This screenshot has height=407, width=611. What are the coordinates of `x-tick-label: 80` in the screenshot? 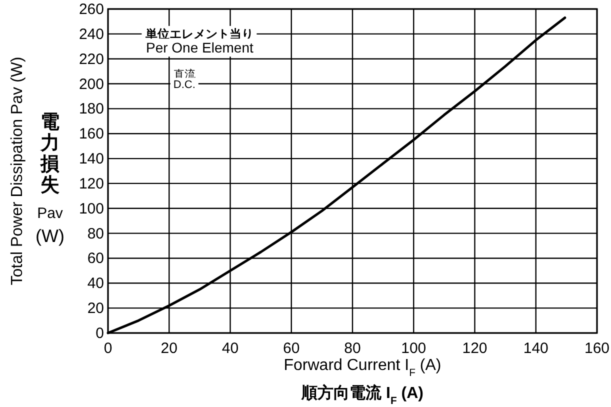 It's located at (352, 348).